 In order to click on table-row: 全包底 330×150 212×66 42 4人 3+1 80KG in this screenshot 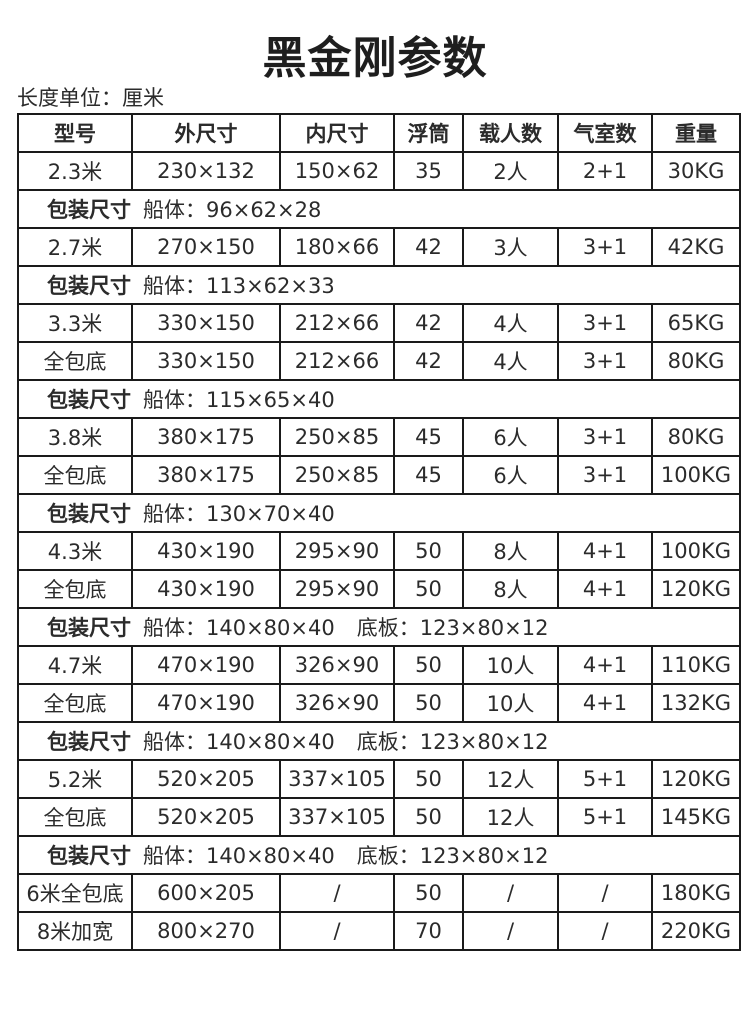, I will do `click(379, 361)`.